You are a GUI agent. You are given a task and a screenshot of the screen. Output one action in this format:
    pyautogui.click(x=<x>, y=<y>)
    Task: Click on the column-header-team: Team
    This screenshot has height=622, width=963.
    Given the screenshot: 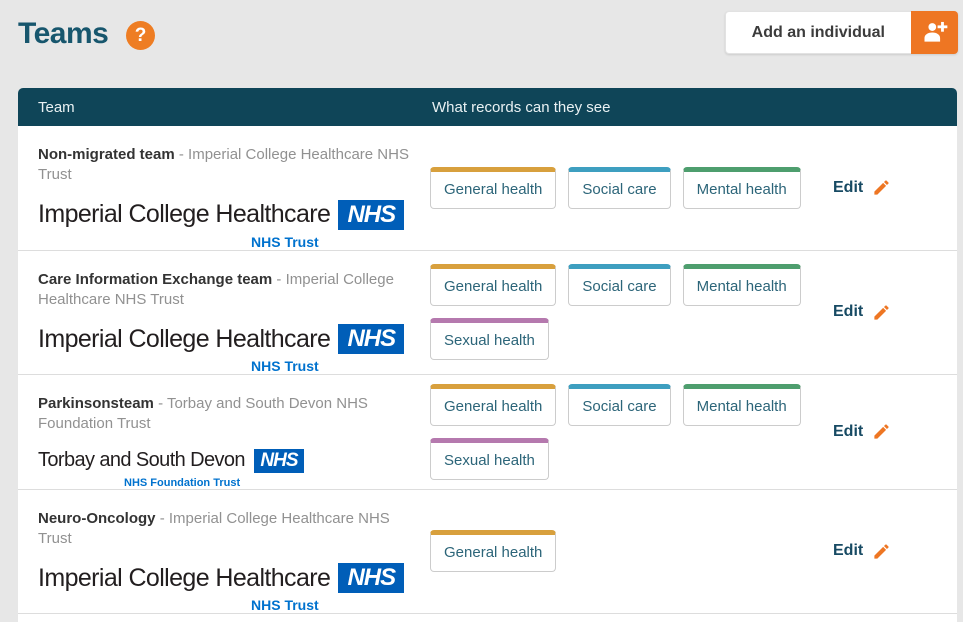 What is the action you would take?
    pyautogui.click(x=56, y=107)
    